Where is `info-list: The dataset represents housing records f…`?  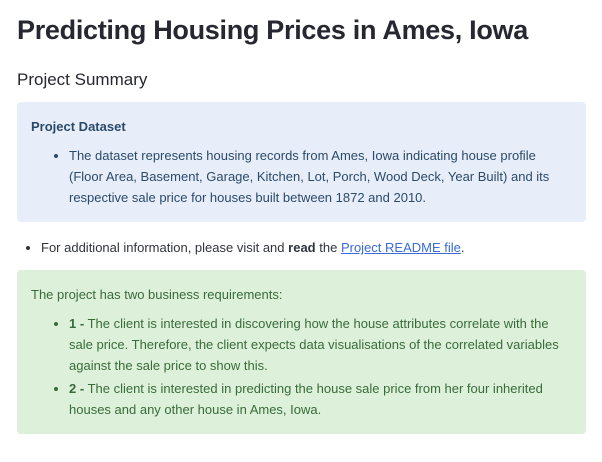 info-list: The dataset represents housing records f… is located at coordinates (301, 176).